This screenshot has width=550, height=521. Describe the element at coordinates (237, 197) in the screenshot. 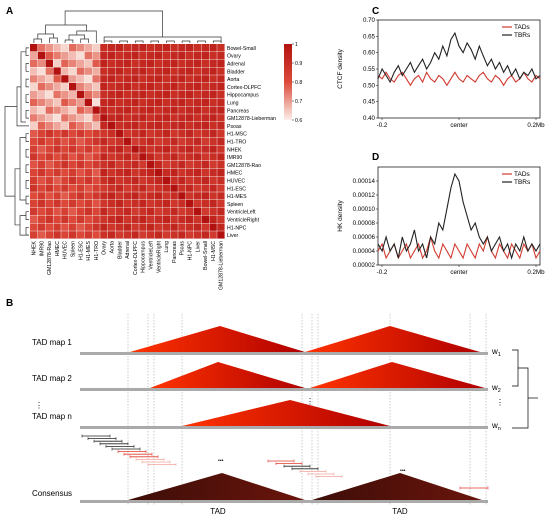

I see `heatmap-row-label: H1-MES` at that location.